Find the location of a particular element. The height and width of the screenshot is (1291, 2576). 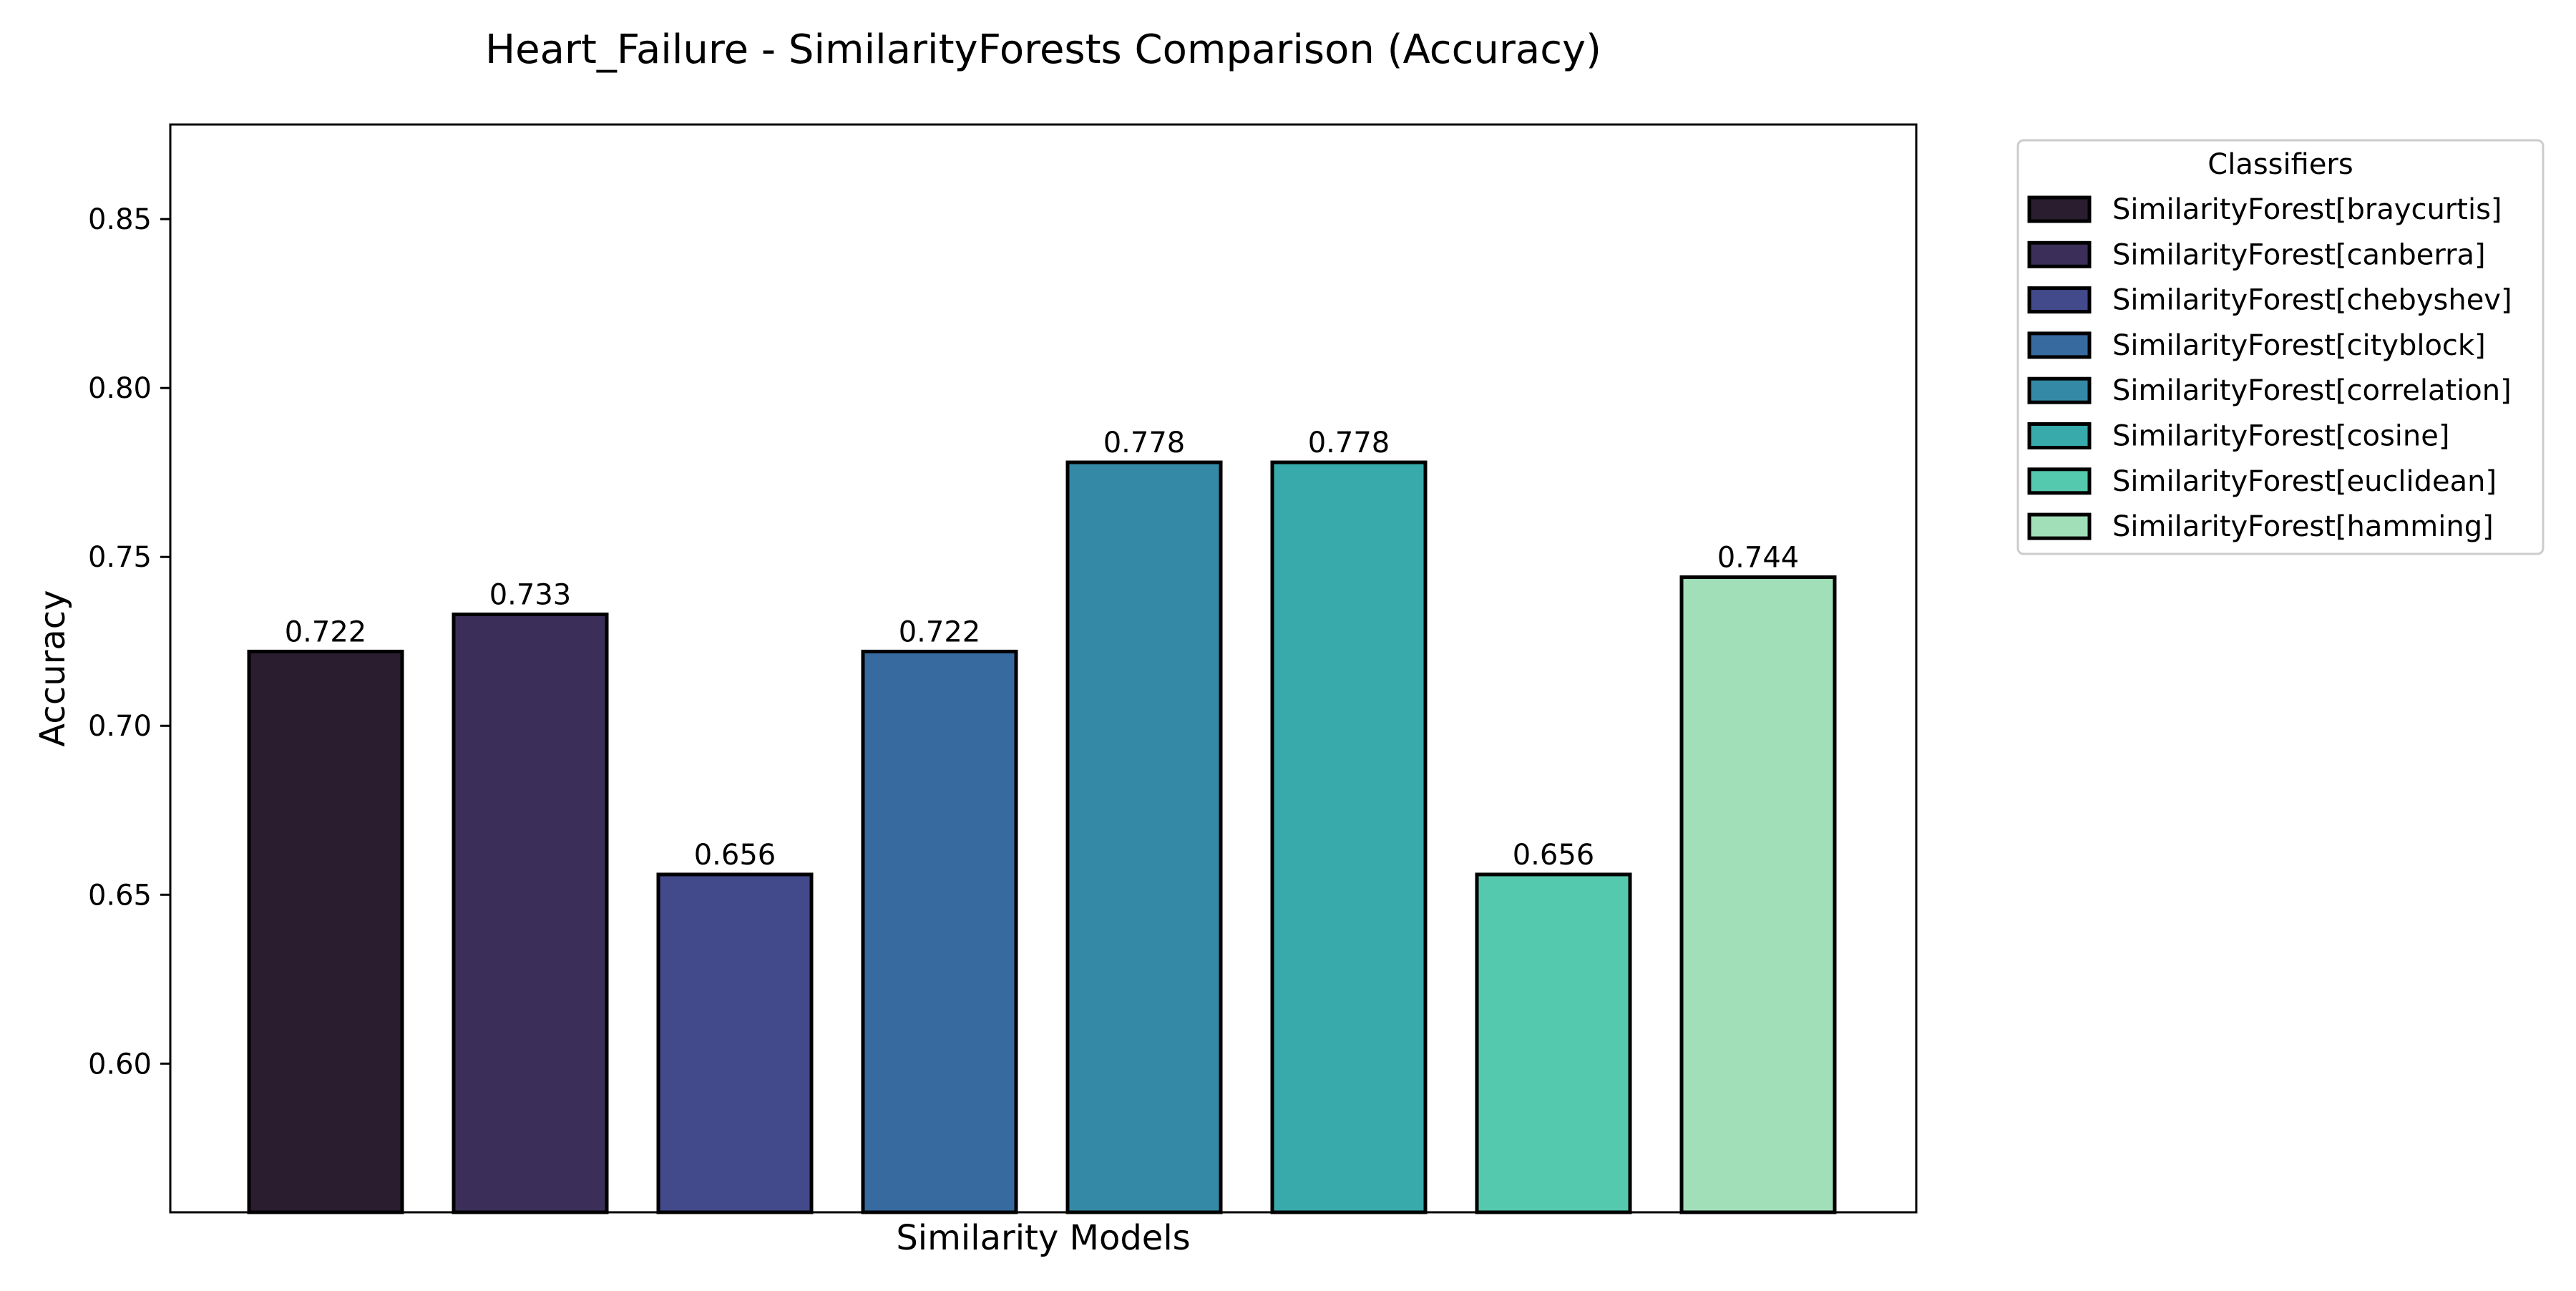

y-tick-label: 0.75 is located at coordinates (120, 557).